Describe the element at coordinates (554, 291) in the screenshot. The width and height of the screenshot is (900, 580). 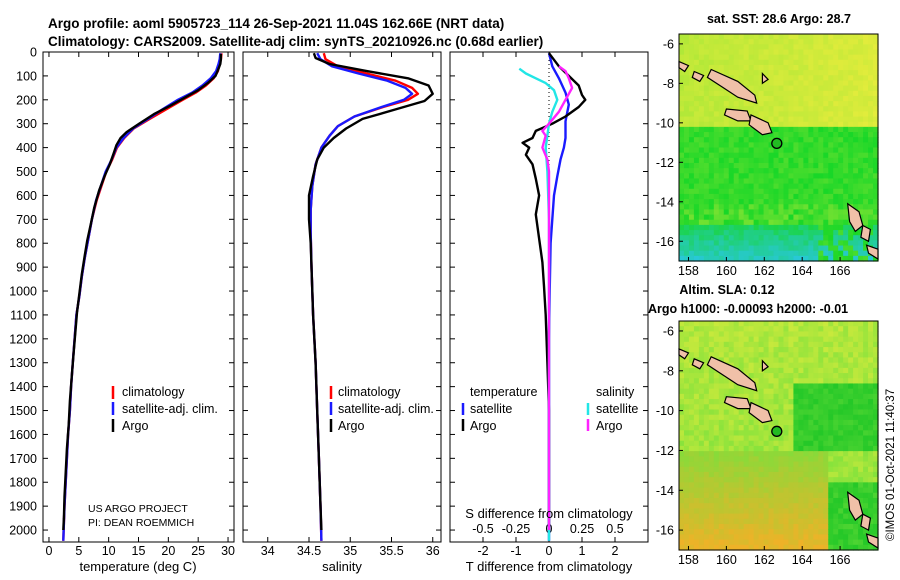
I see `difference-series-t-argo` at that location.